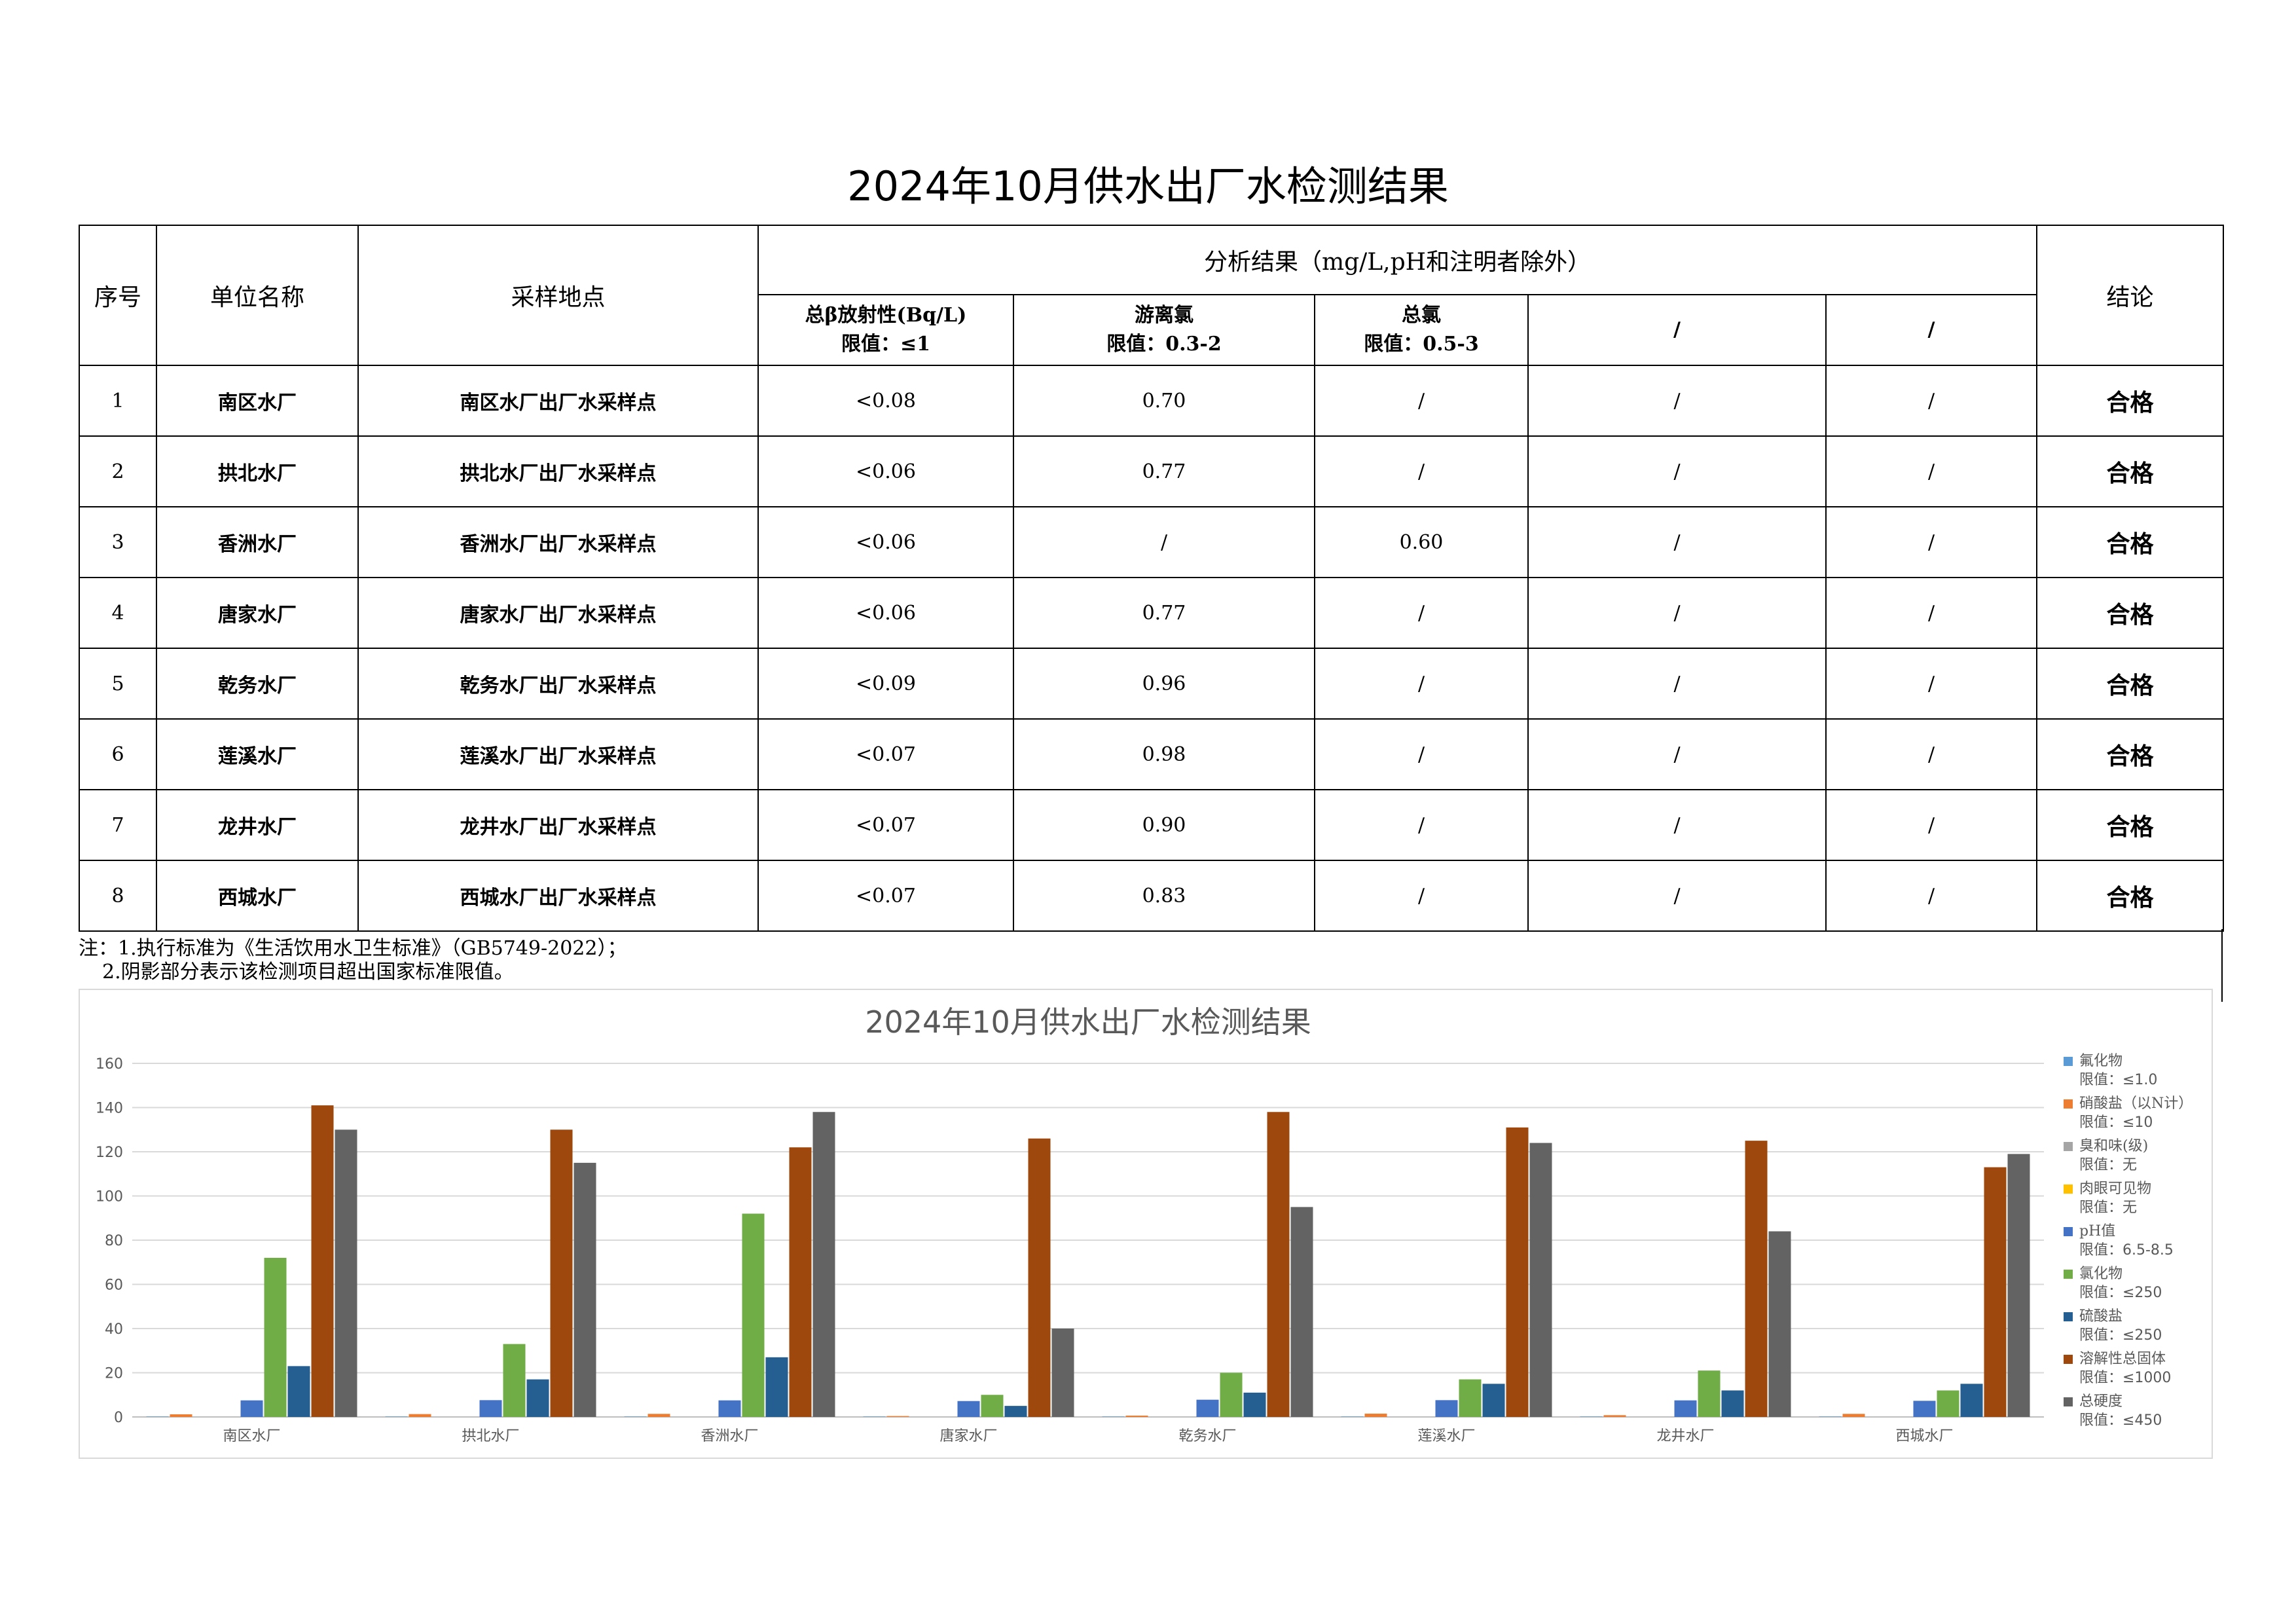 Image resolution: width=2296 pixels, height=1616 pixels. What do you see at coordinates (2136, 1103) in the screenshot?
I see `legend-label: 硝酸盐（以N计）` at bounding box center [2136, 1103].